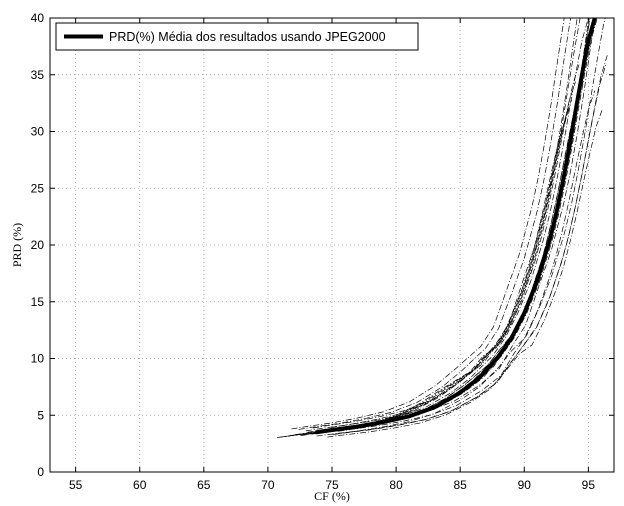 This screenshot has width=624, height=506. I want to click on x-tick-label: 70, so click(268, 485).